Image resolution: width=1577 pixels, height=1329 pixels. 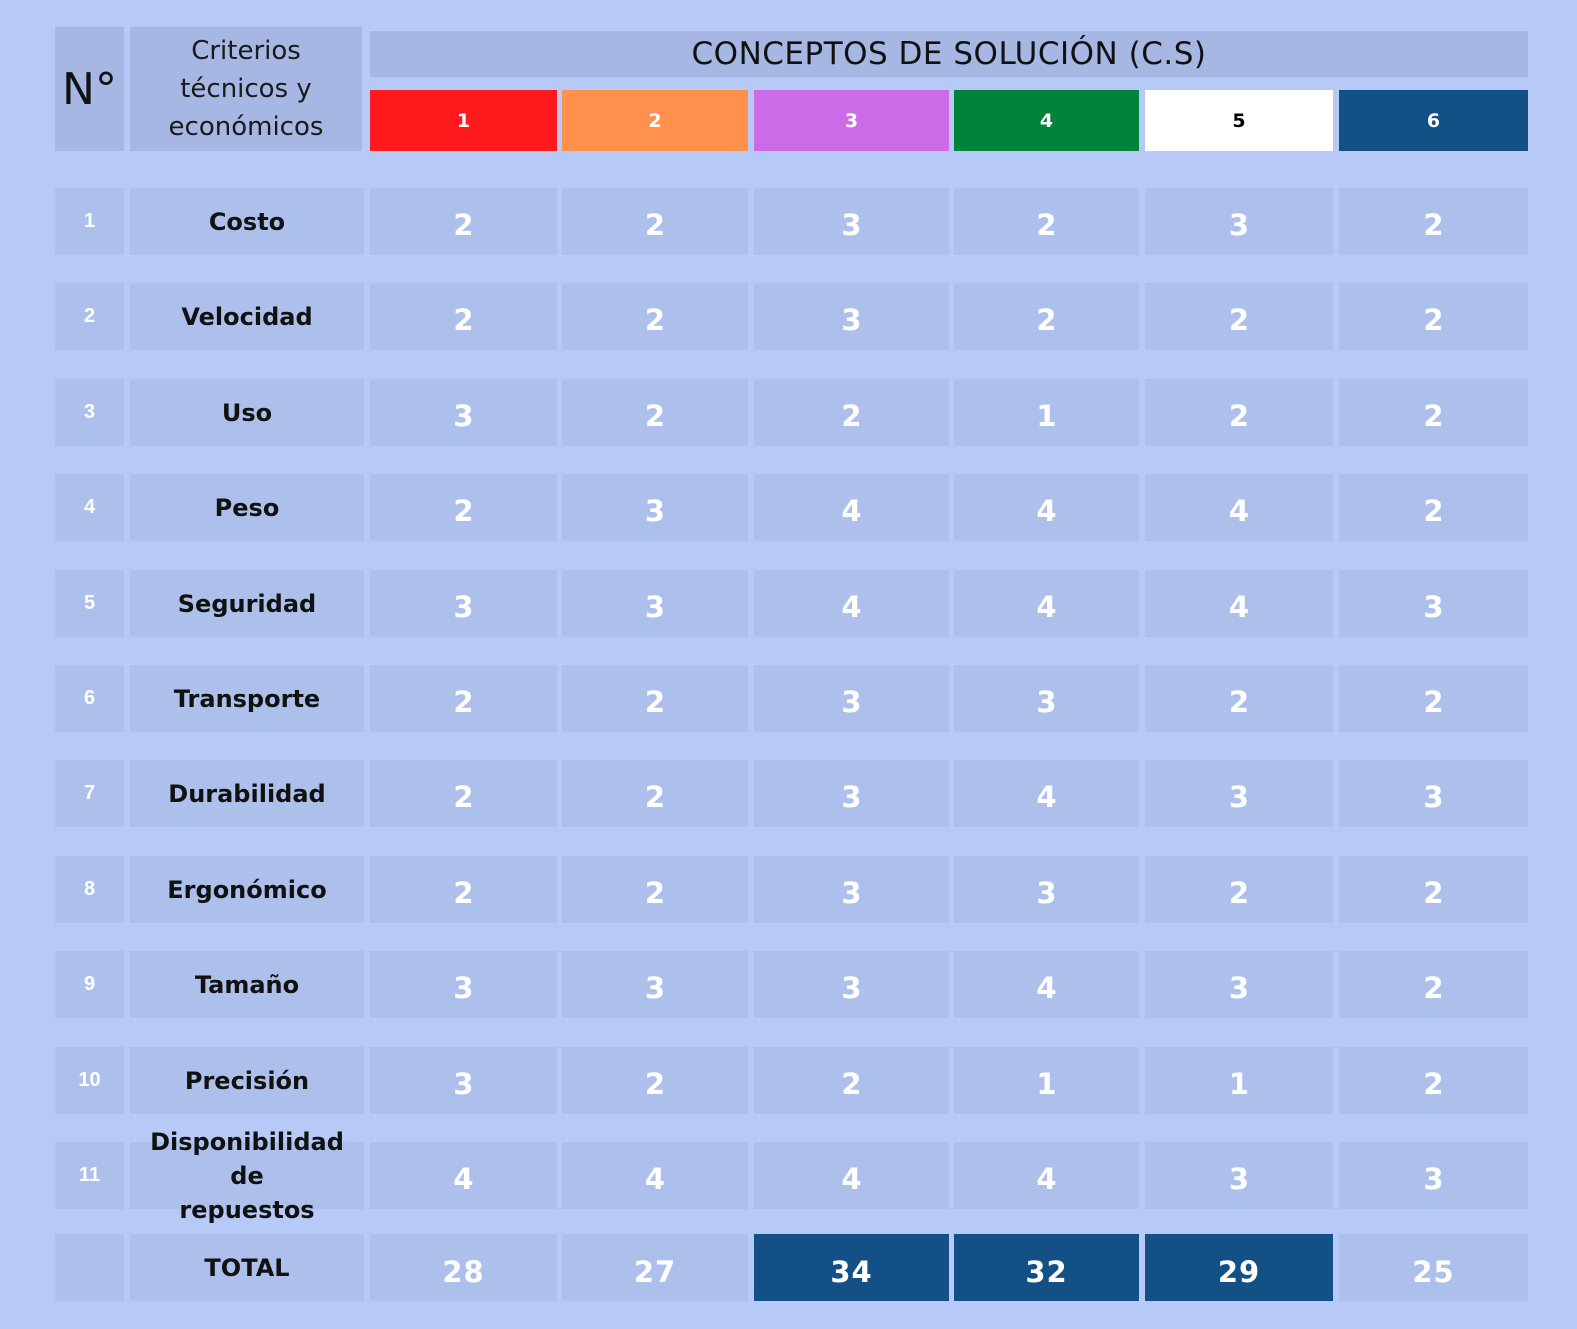 I want to click on concept-header-1: 1, so click(x=463, y=120).